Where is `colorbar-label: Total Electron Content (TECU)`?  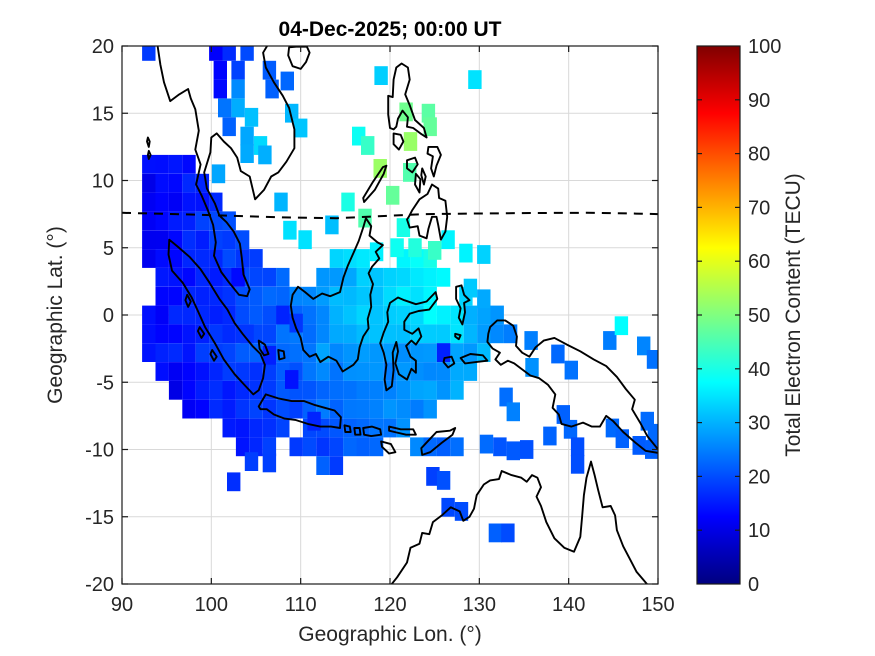 colorbar-label: Total Electron Content (TECU) is located at coordinates (793, 315).